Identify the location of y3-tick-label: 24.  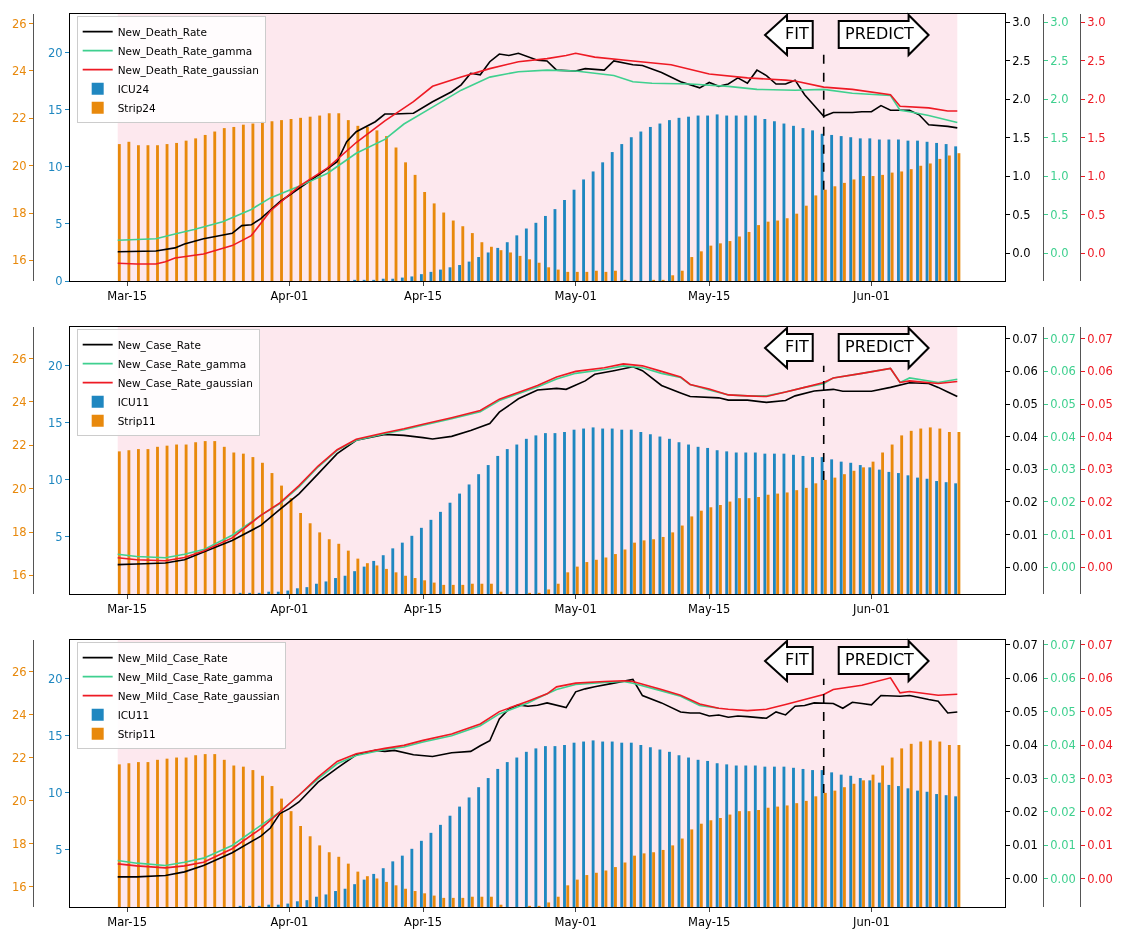
(19, 70).